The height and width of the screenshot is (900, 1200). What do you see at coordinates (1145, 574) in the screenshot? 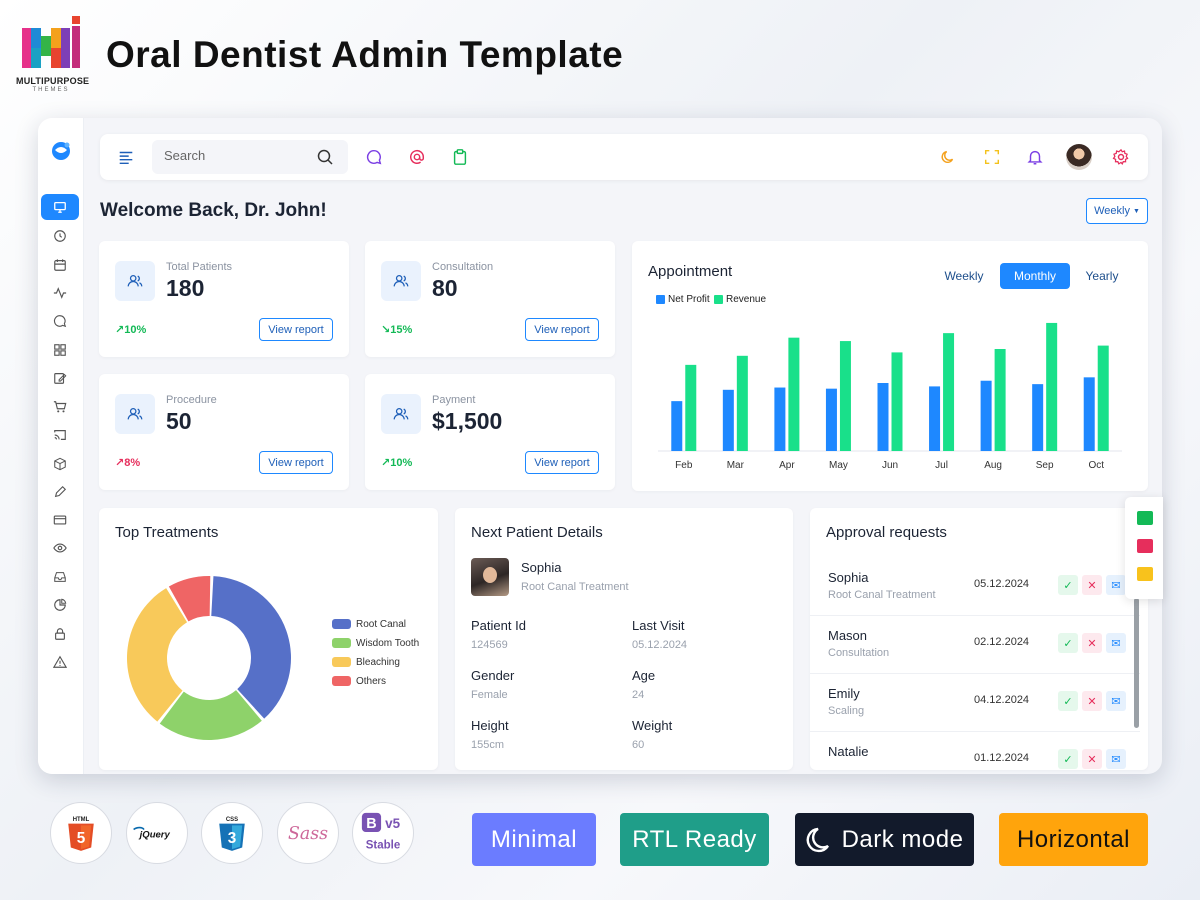
I see `sticky-note-icon` at bounding box center [1145, 574].